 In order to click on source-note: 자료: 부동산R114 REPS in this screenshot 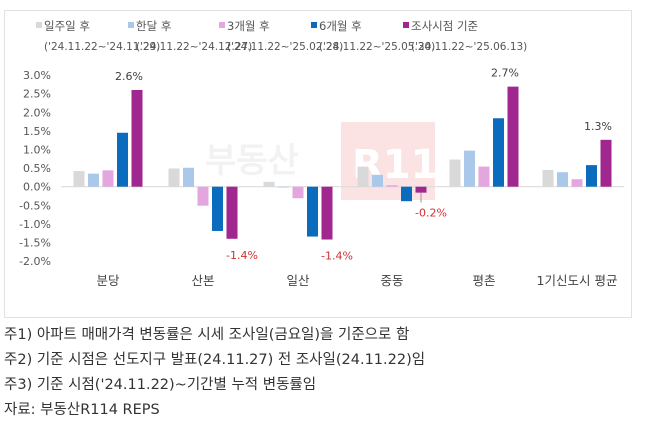, I will do `click(82, 410)`.